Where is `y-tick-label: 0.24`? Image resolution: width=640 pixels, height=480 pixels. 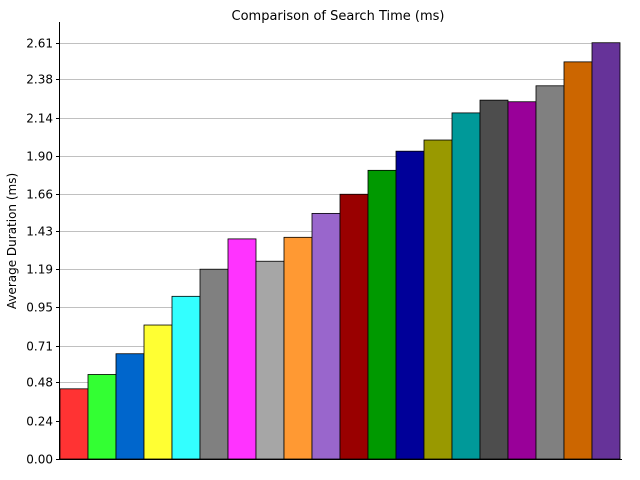
y-tick-label: 0.24 is located at coordinates (39, 422).